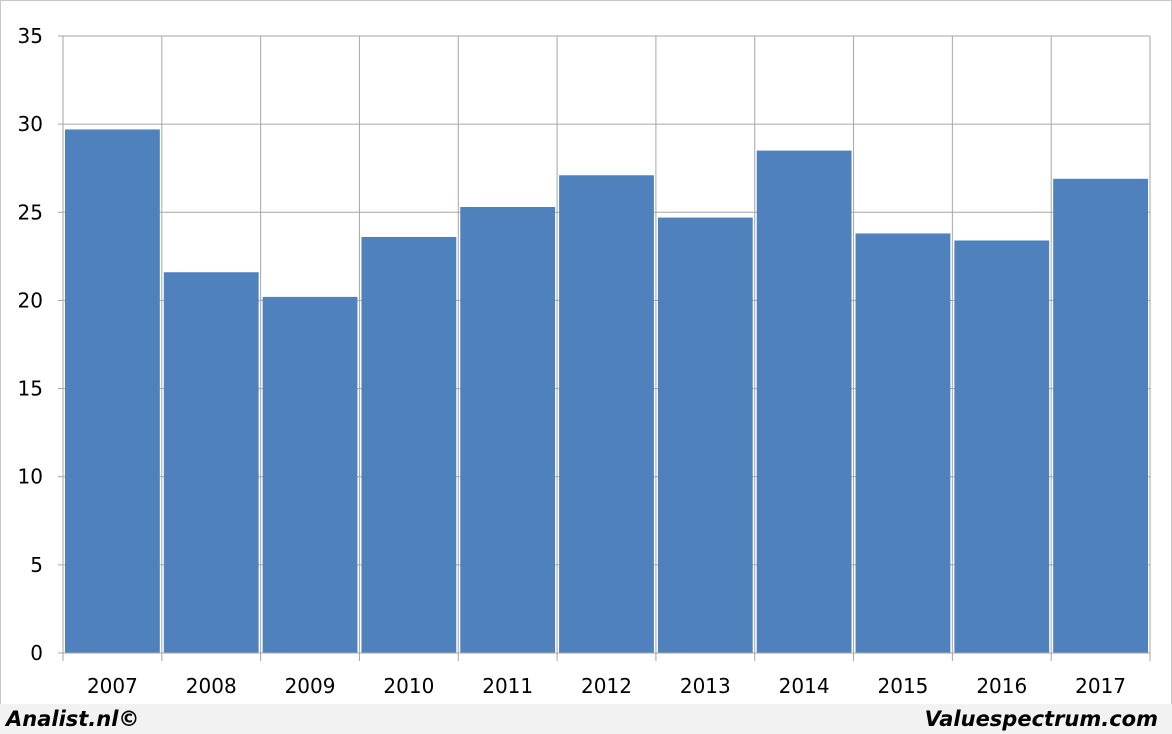  I want to click on footer-copyright: Analist.nl©, so click(73, 719).